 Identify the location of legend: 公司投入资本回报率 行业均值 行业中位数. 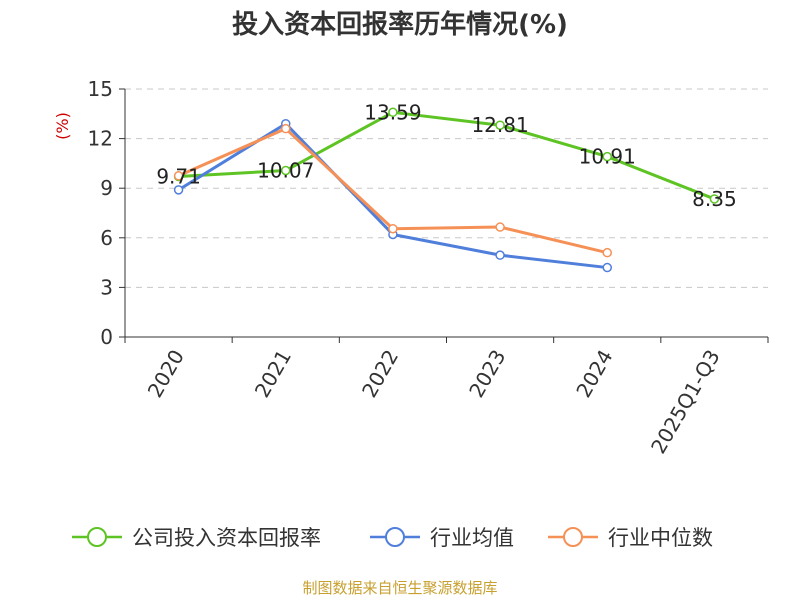
(392, 538).